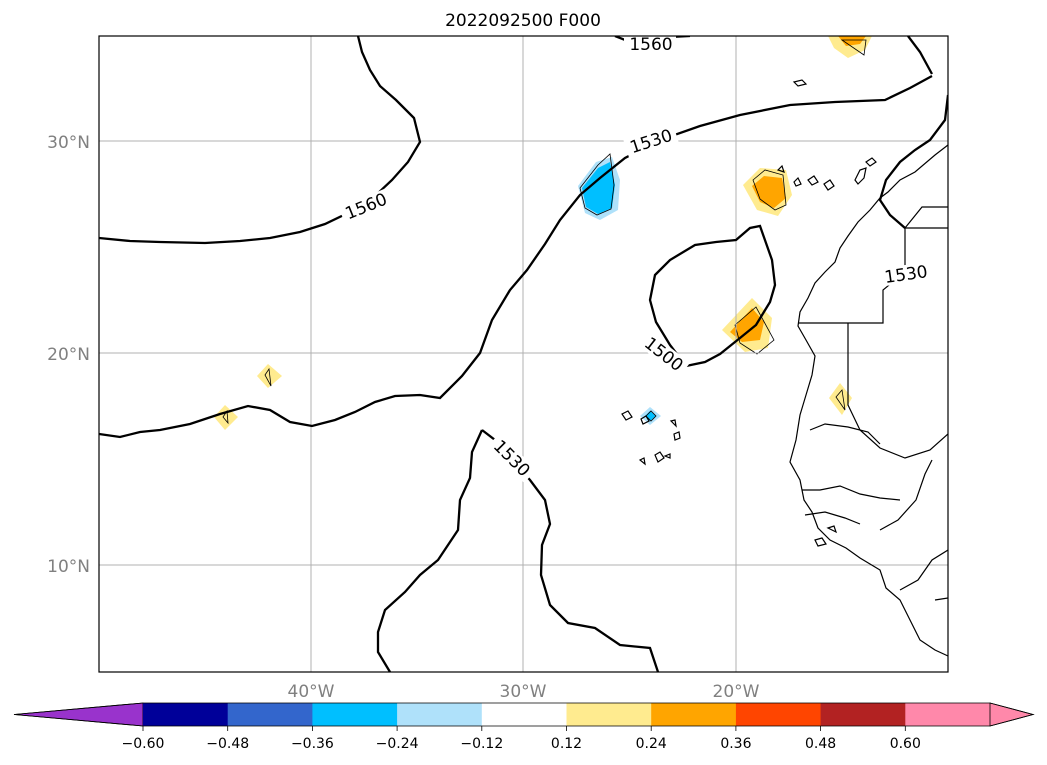 The width and height of the screenshot is (1047, 765). I want to click on map-title: 2022092500 F000, so click(523, 21).